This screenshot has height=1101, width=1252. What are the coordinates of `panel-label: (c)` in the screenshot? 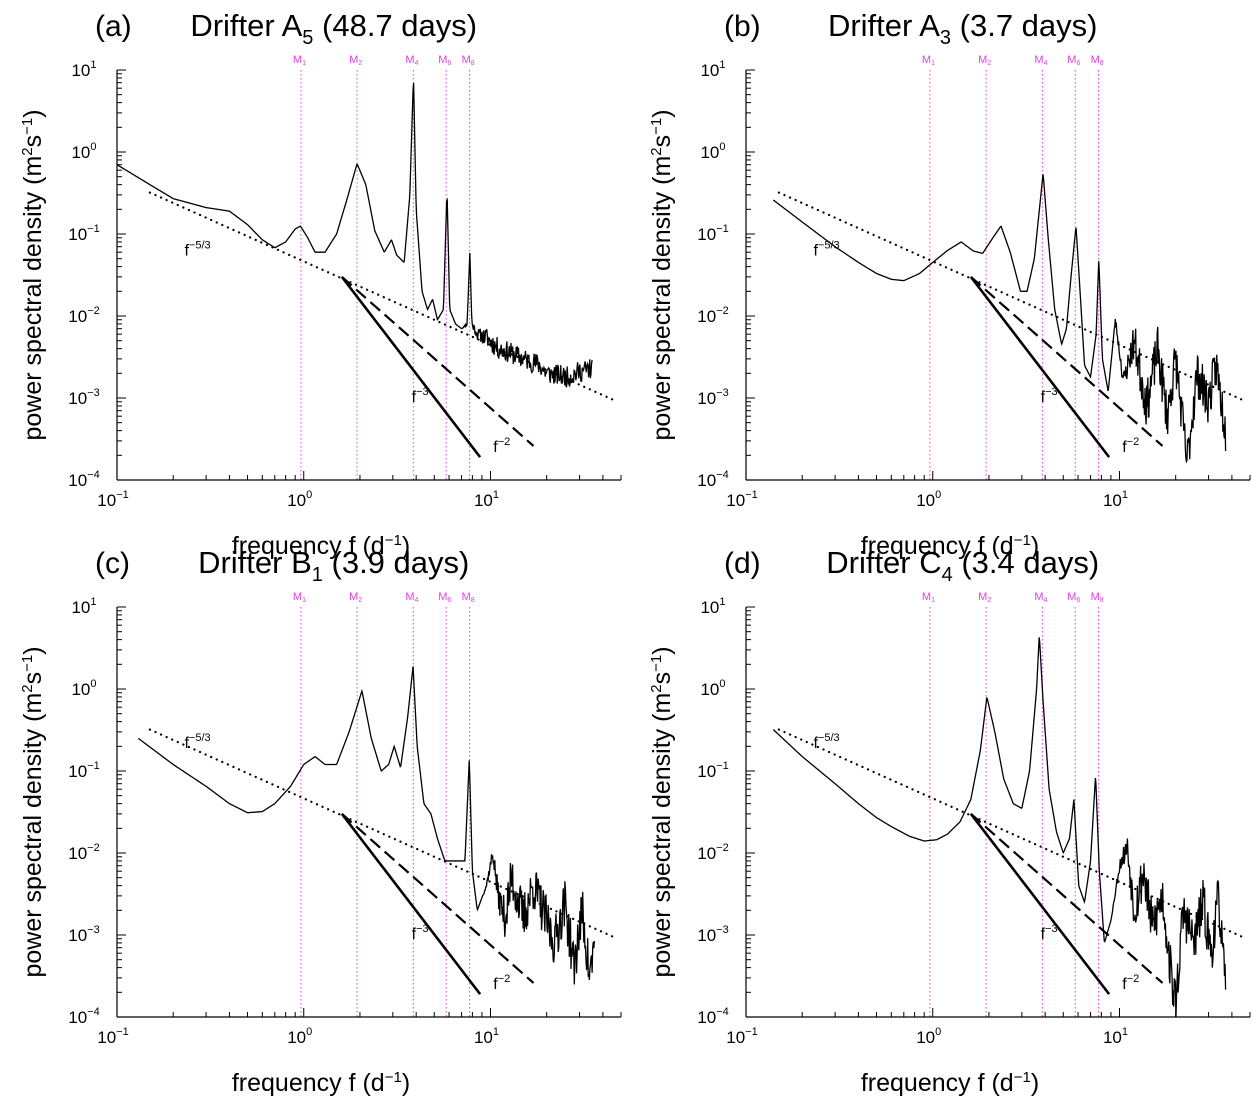 It's located at (112, 563).